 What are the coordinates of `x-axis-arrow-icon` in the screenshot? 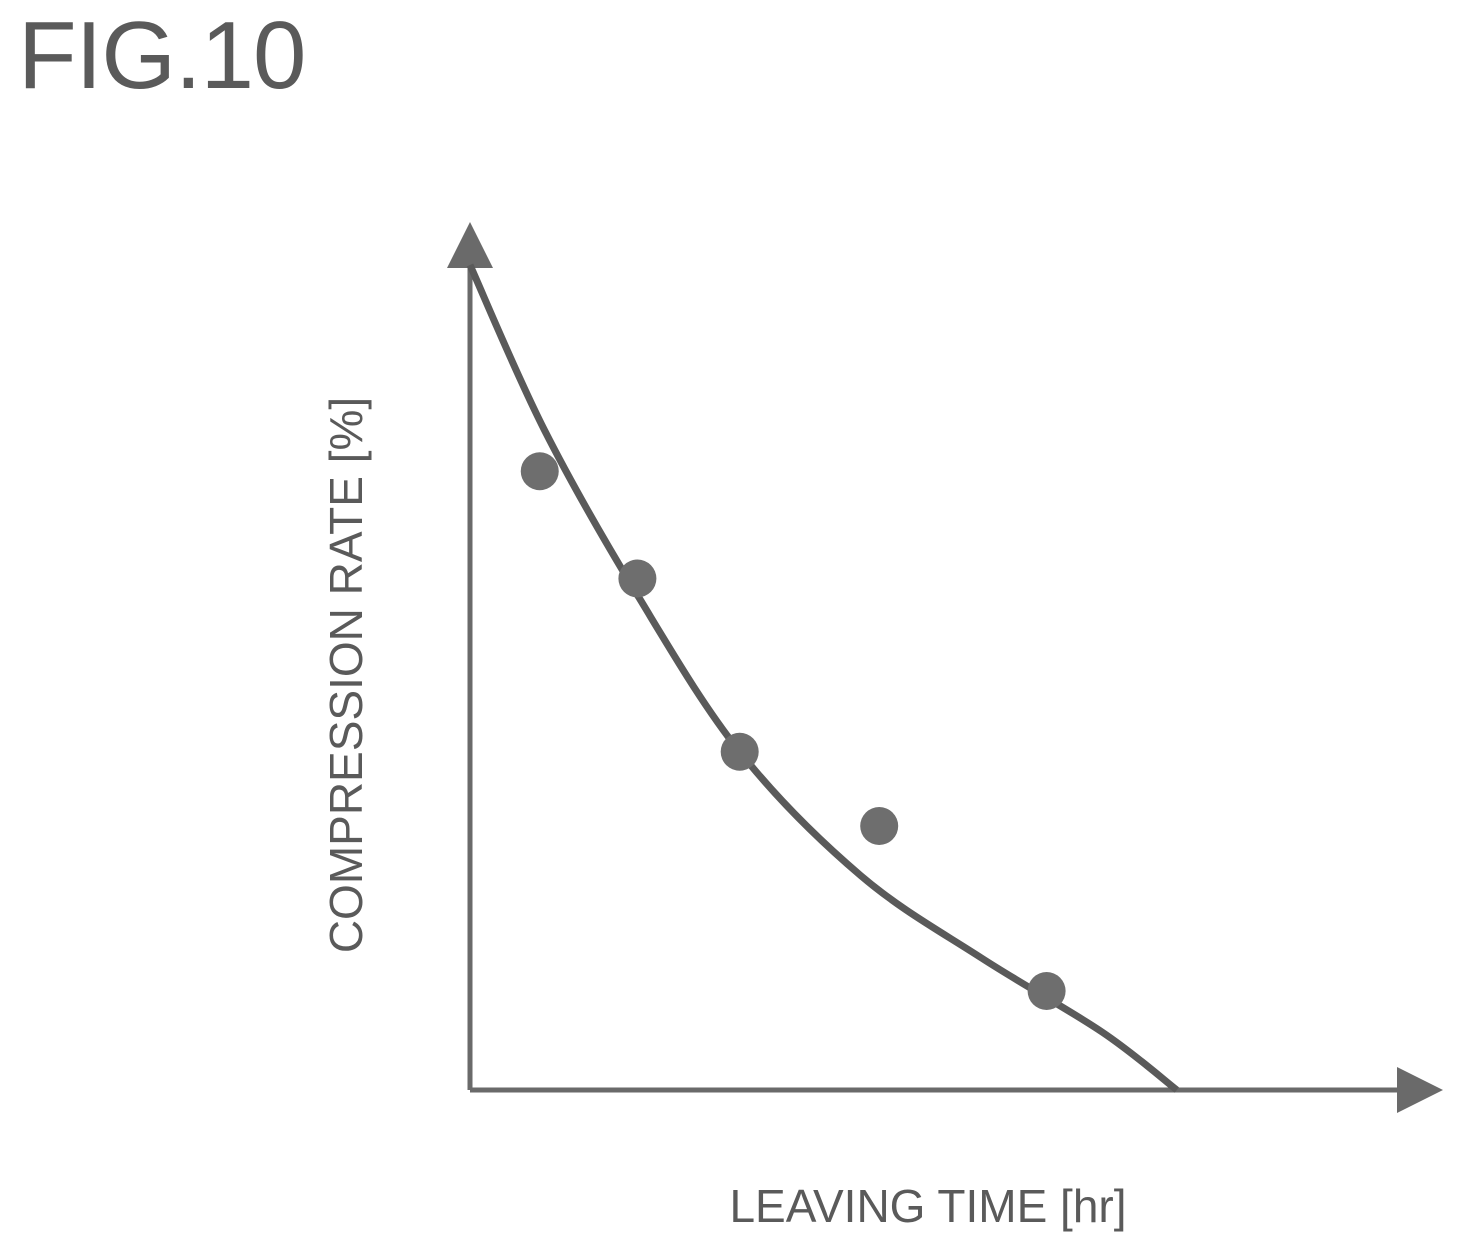 It's located at (1420, 1090).